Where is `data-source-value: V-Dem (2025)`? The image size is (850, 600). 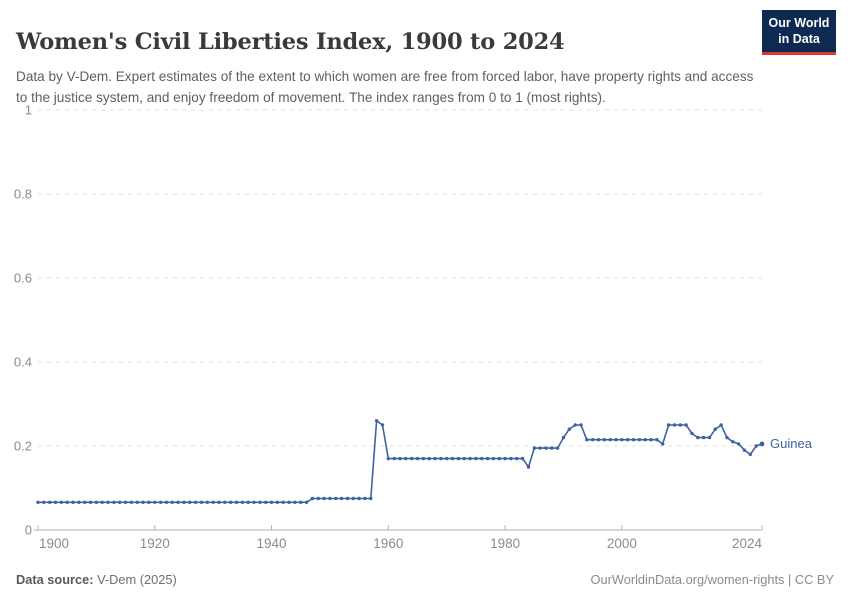 data-source-value: V-Dem (2025) is located at coordinates (135, 579).